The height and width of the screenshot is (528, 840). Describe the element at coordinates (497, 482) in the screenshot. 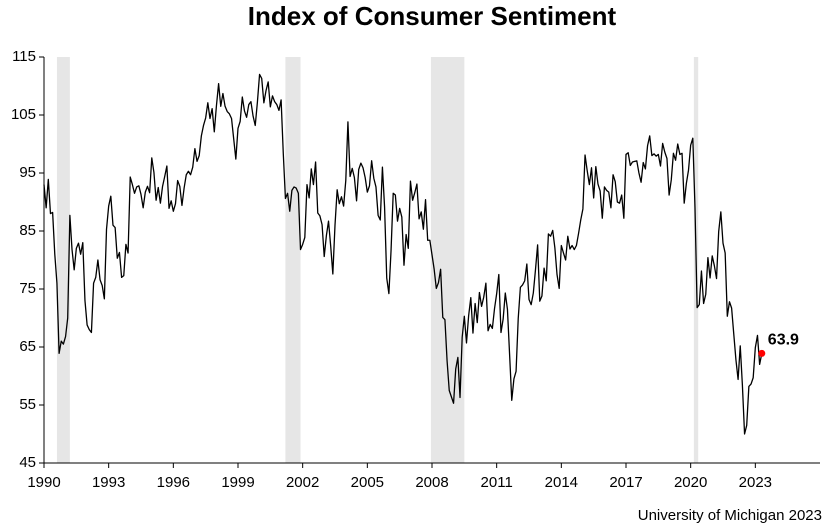

I see `x-tick-label: 2011` at that location.